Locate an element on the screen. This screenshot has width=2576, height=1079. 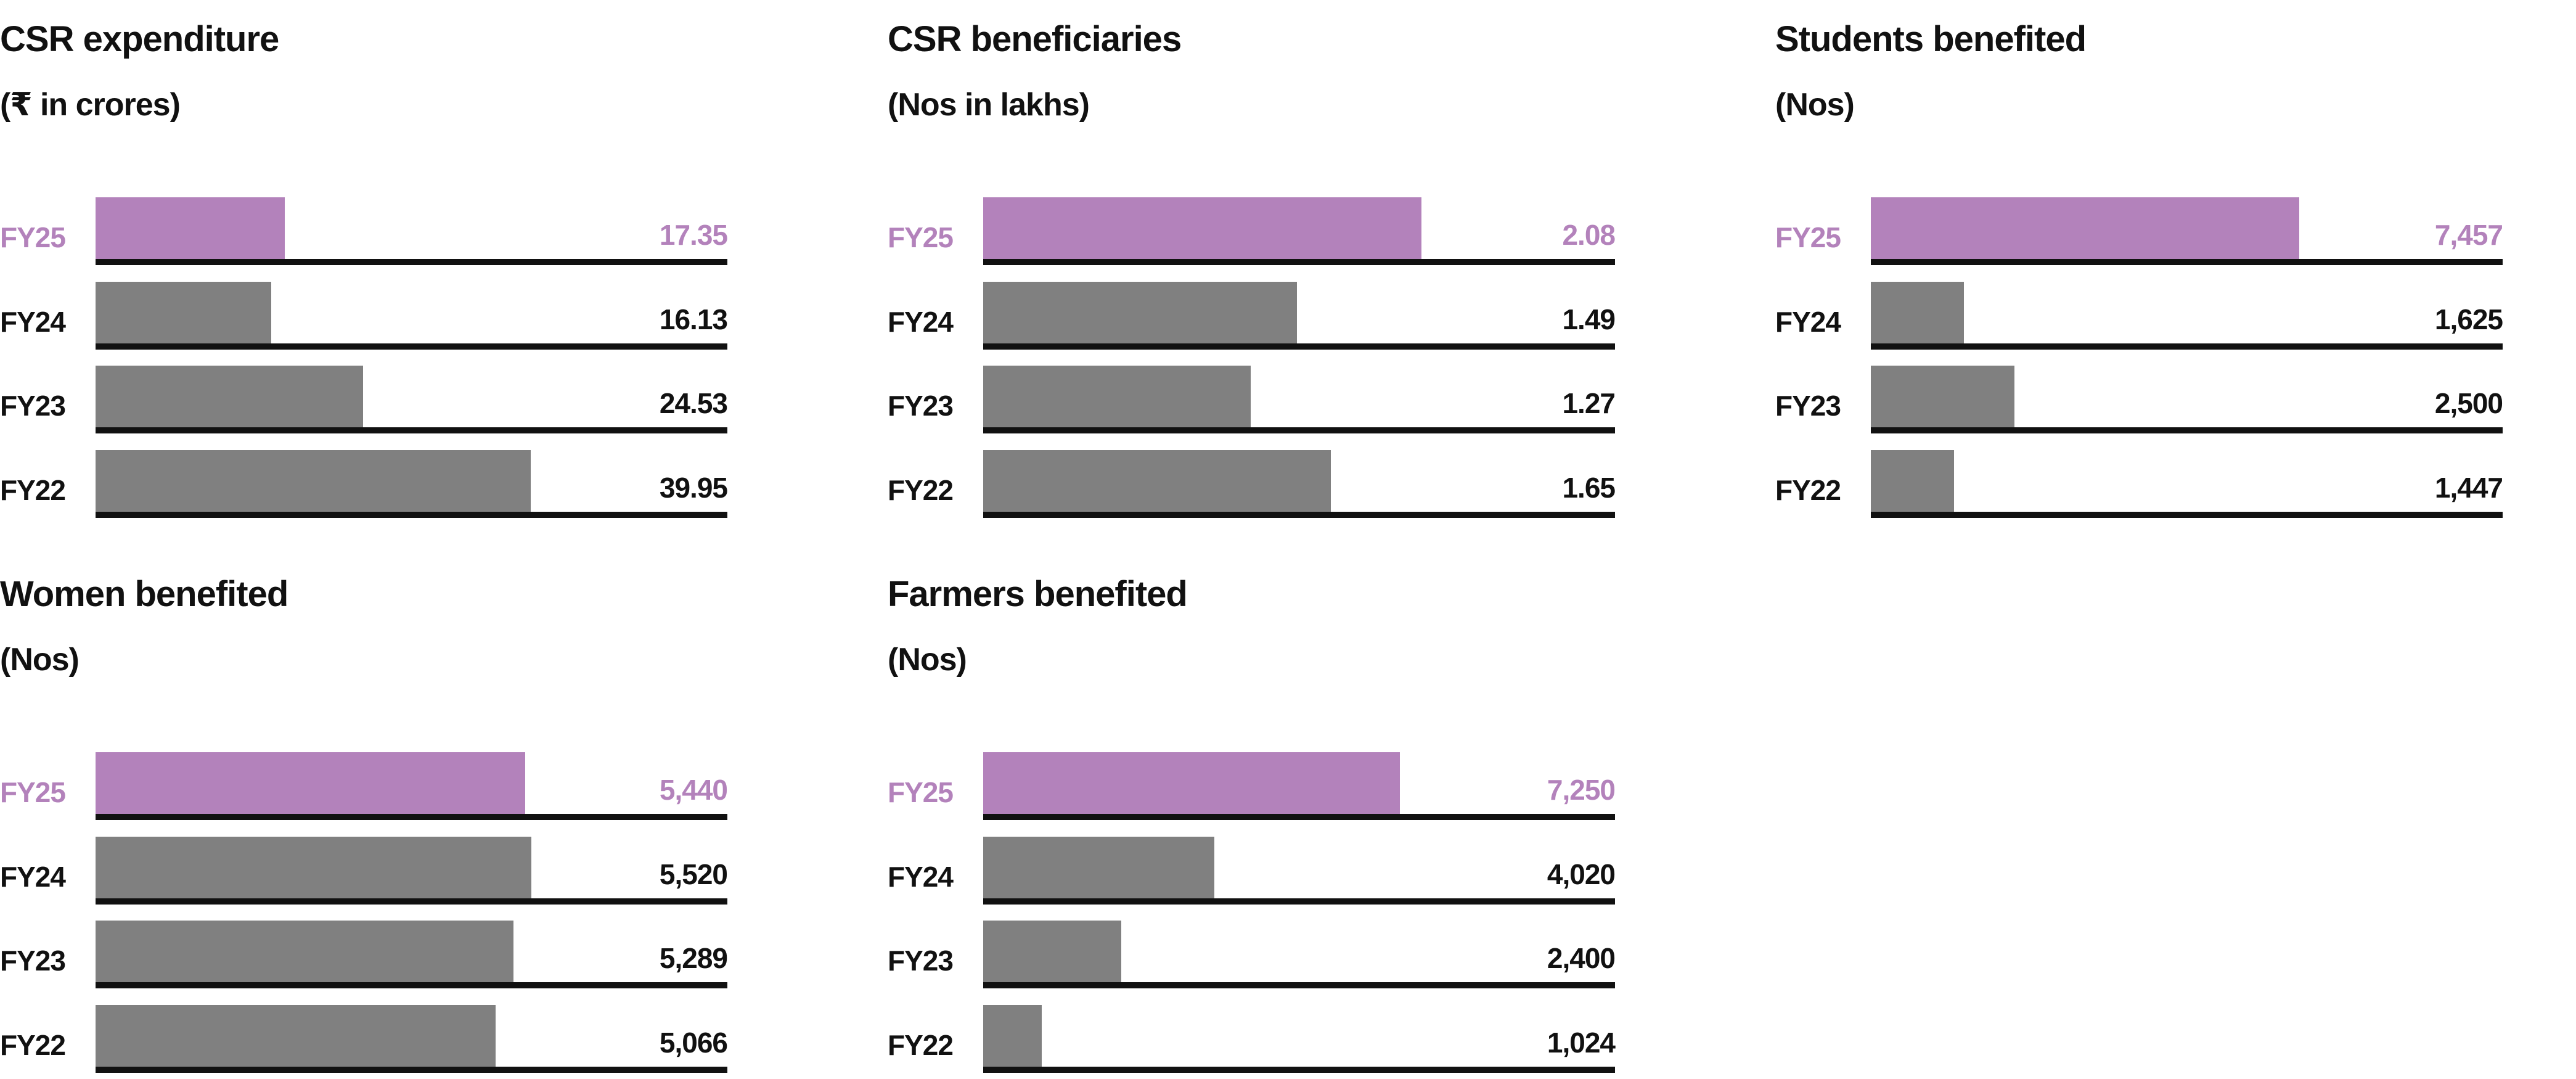
value-label: 4,020 is located at coordinates (1581, 874).